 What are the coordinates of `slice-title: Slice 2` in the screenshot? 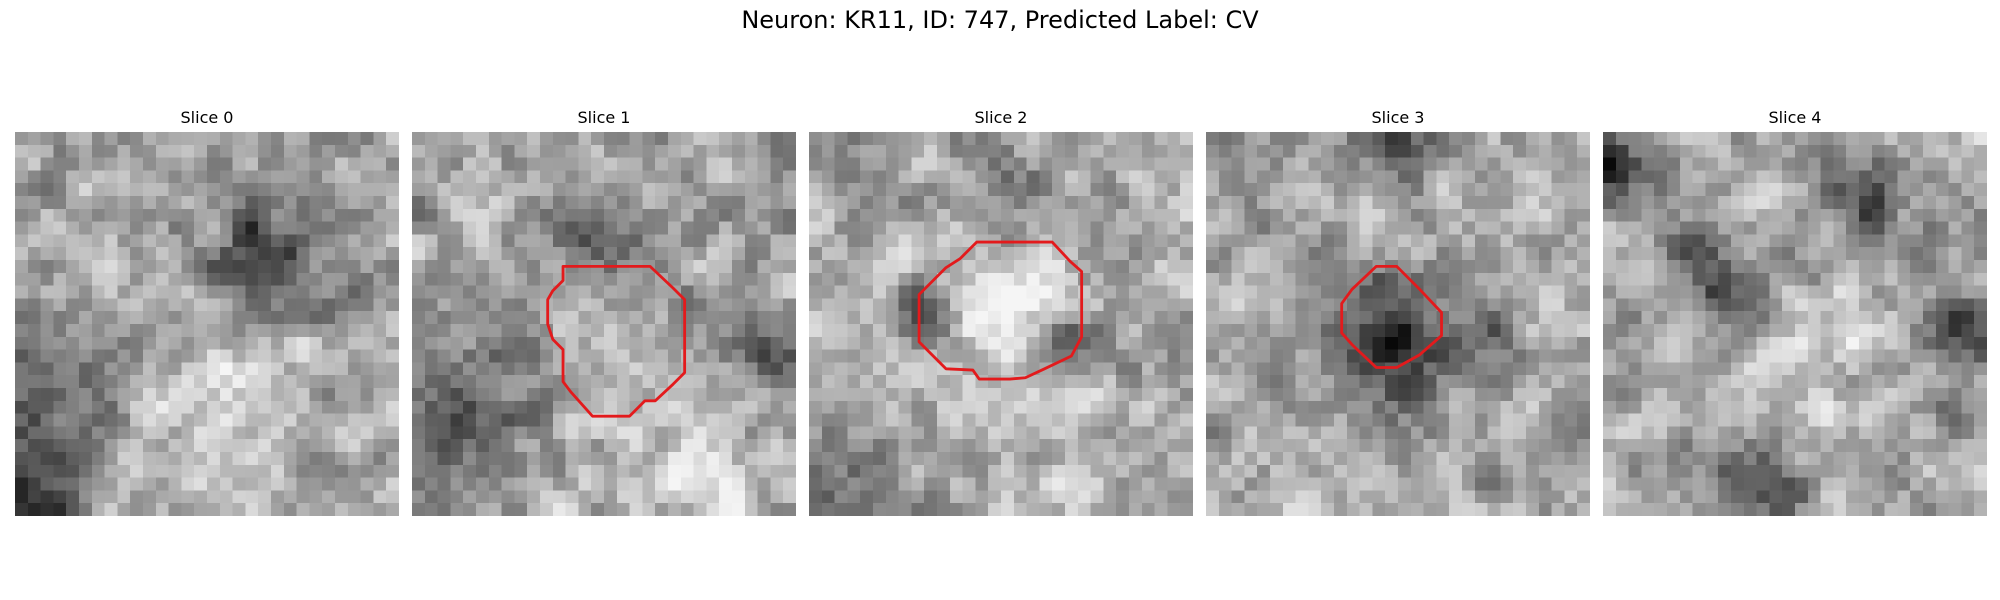 It's located at (1001, 117).